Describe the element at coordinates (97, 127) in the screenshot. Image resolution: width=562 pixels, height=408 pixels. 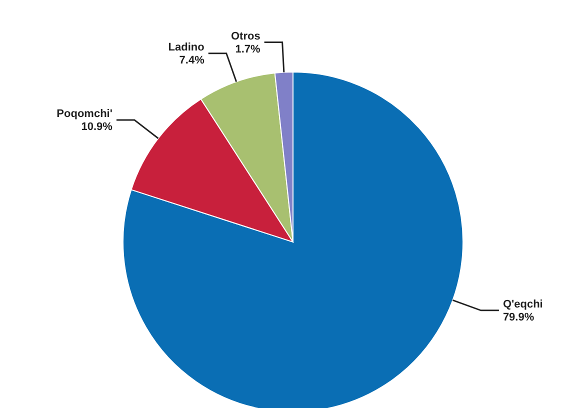
I see `data-label: 10.9%` at that location.